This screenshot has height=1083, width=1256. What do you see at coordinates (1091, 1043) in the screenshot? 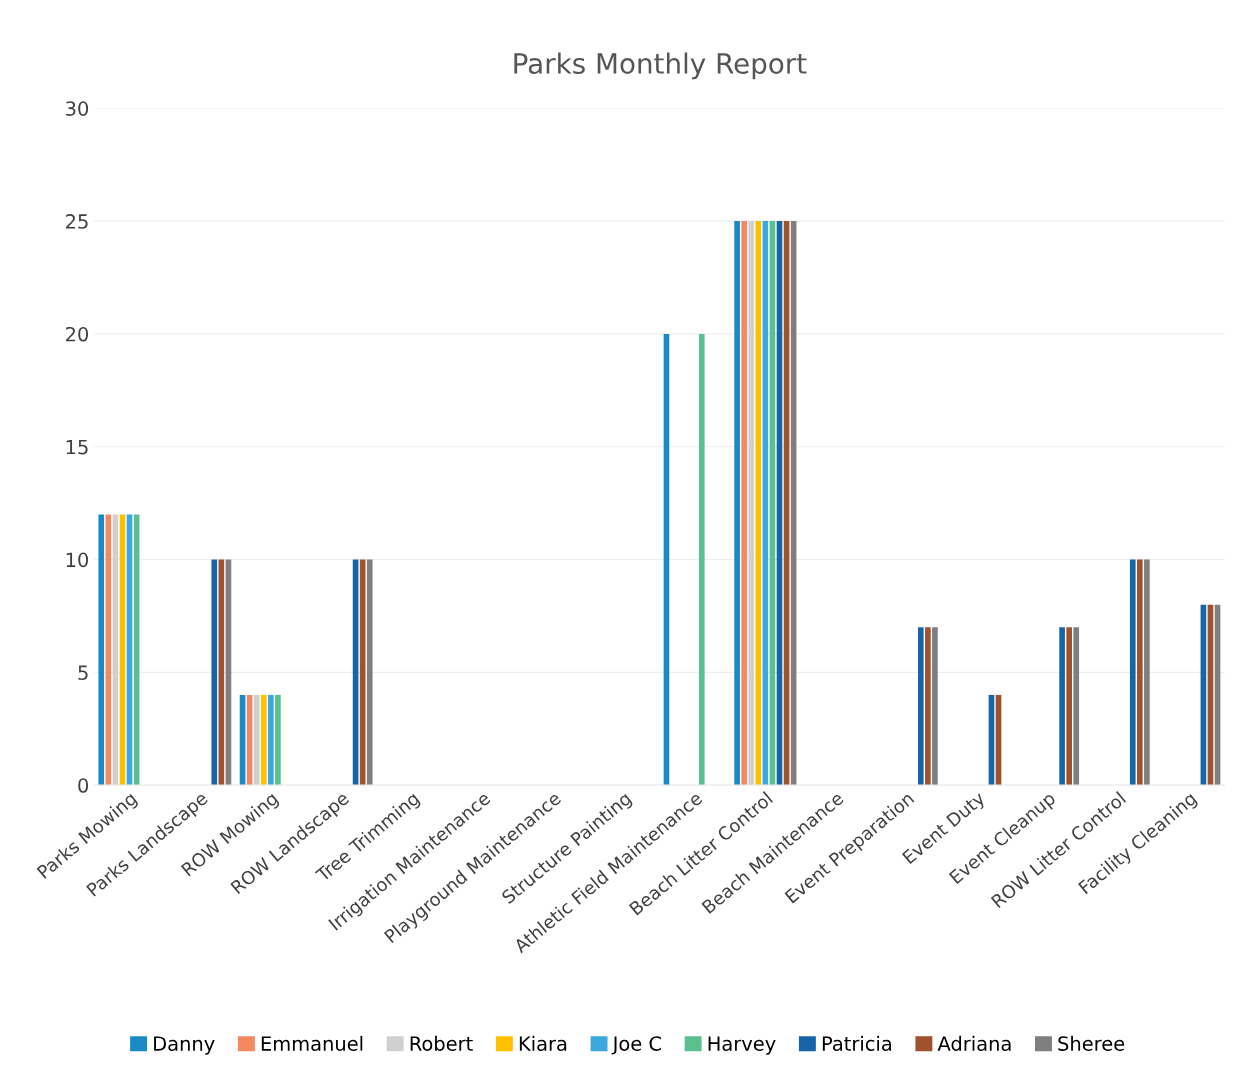
I see `legend-label: Sheree` at bounding box center [1091, 1043].